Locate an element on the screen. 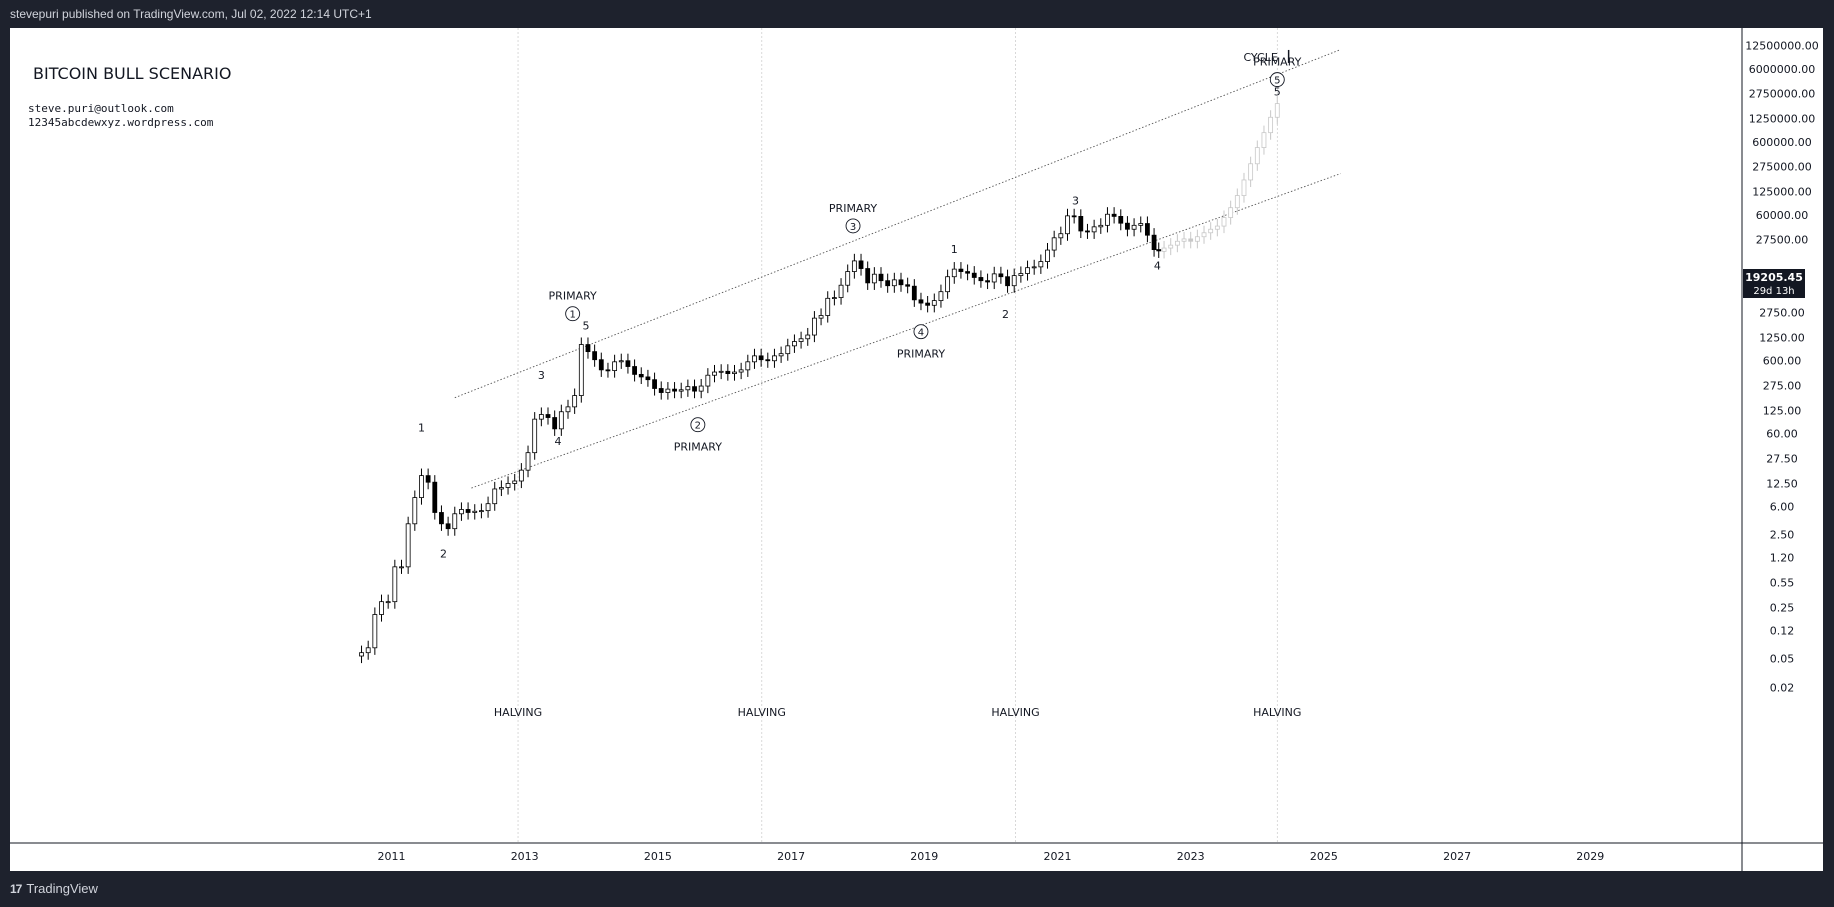 This screenshot has height=907, width=1834. y-tick-label: 2750000.00 is located at coordinates (1782, 94).